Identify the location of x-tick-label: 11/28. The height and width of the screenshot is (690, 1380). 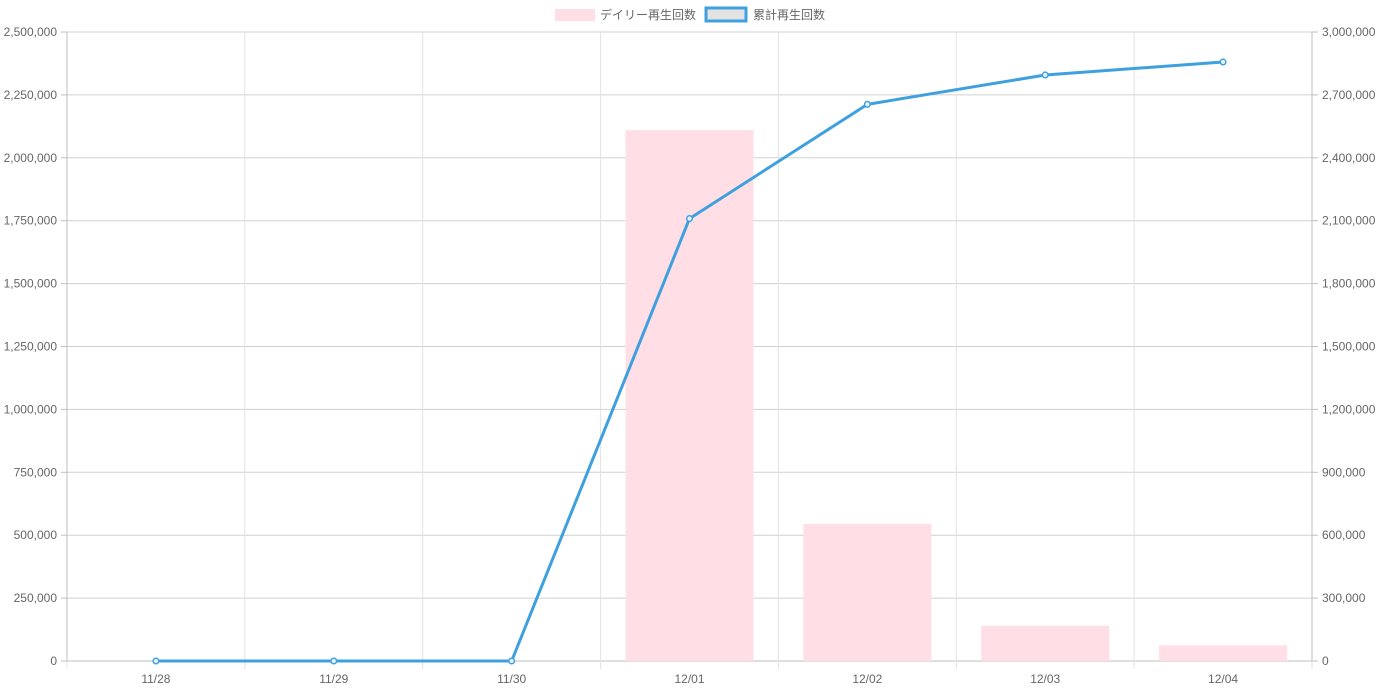
(155, 679).